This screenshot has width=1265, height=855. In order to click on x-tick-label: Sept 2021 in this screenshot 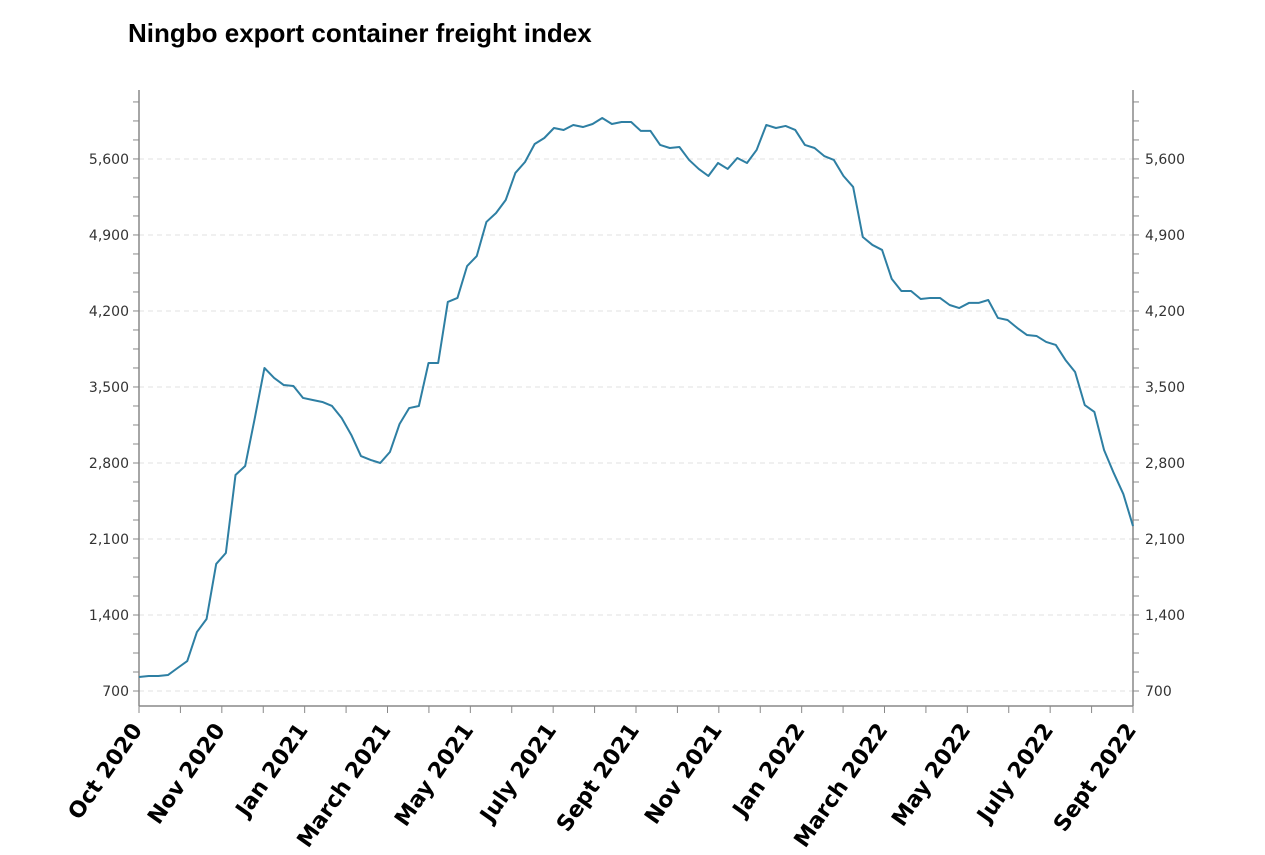, I will do `click(598, 777)`.